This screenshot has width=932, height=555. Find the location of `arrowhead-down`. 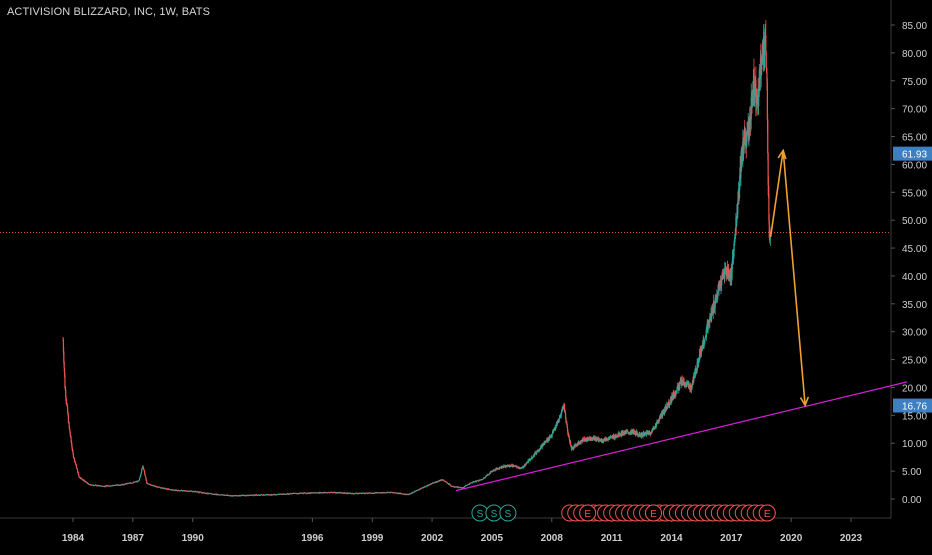

arrowhead-down is located at coordinates (804, 402).